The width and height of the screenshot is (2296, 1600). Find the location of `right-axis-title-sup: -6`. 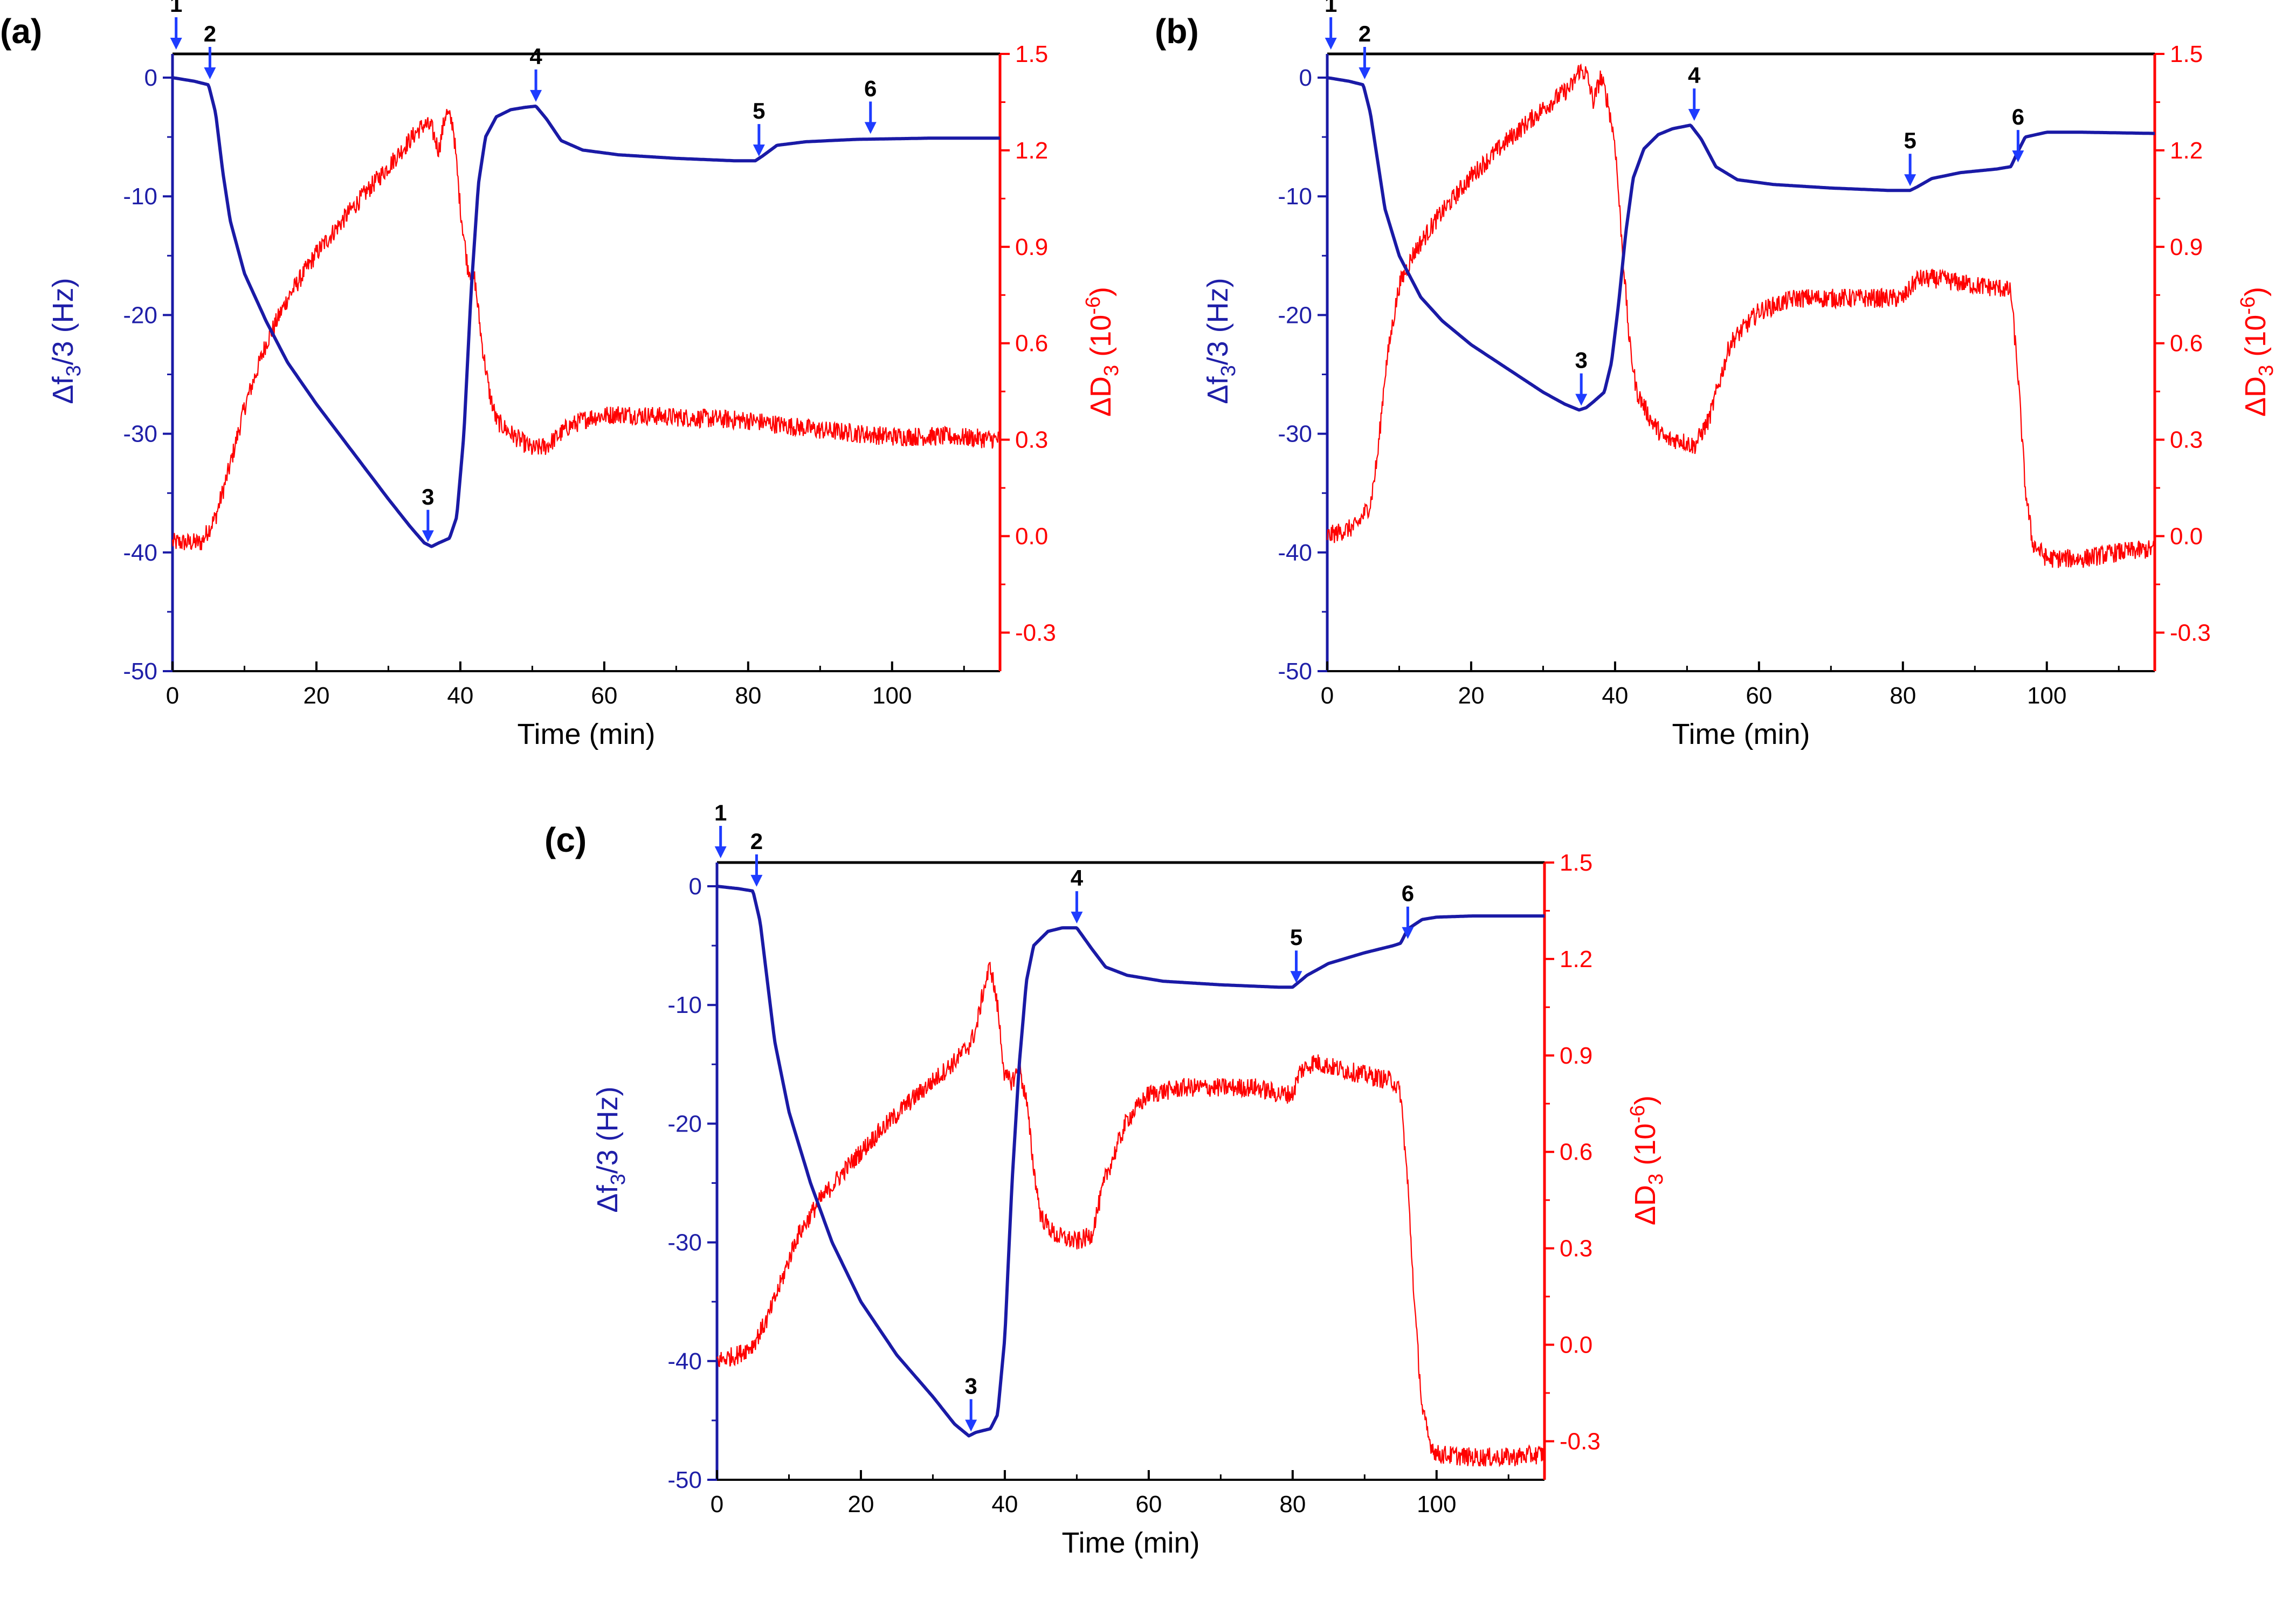

right-axis-title-sup: -6 is located at coordinates (2248, 305).